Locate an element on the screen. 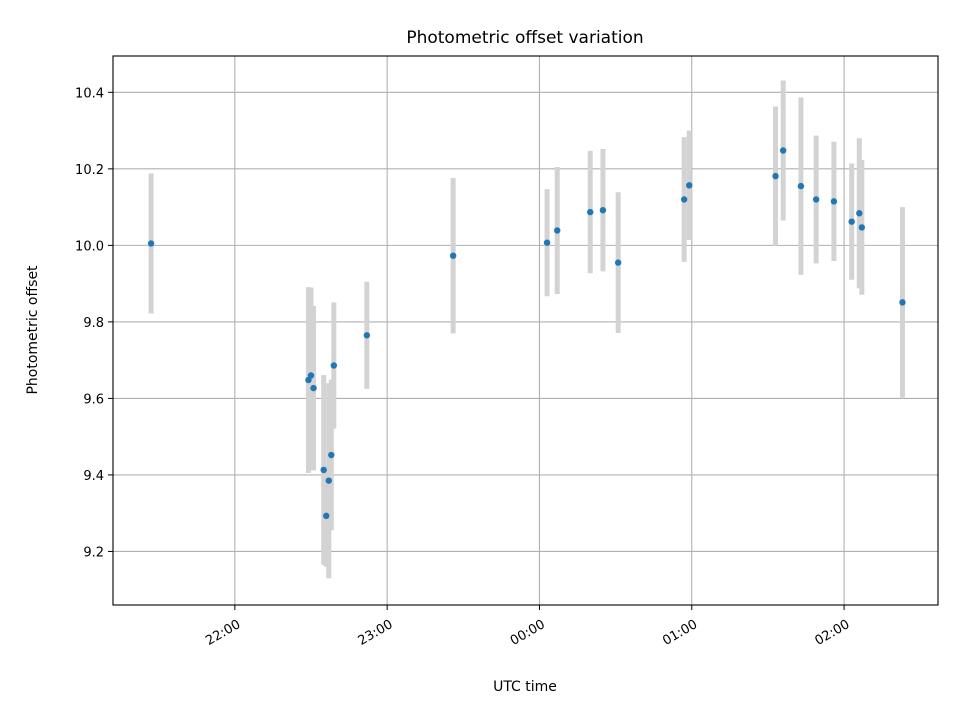  x-axis-label: UTC time is located at coordinates (525, 687).